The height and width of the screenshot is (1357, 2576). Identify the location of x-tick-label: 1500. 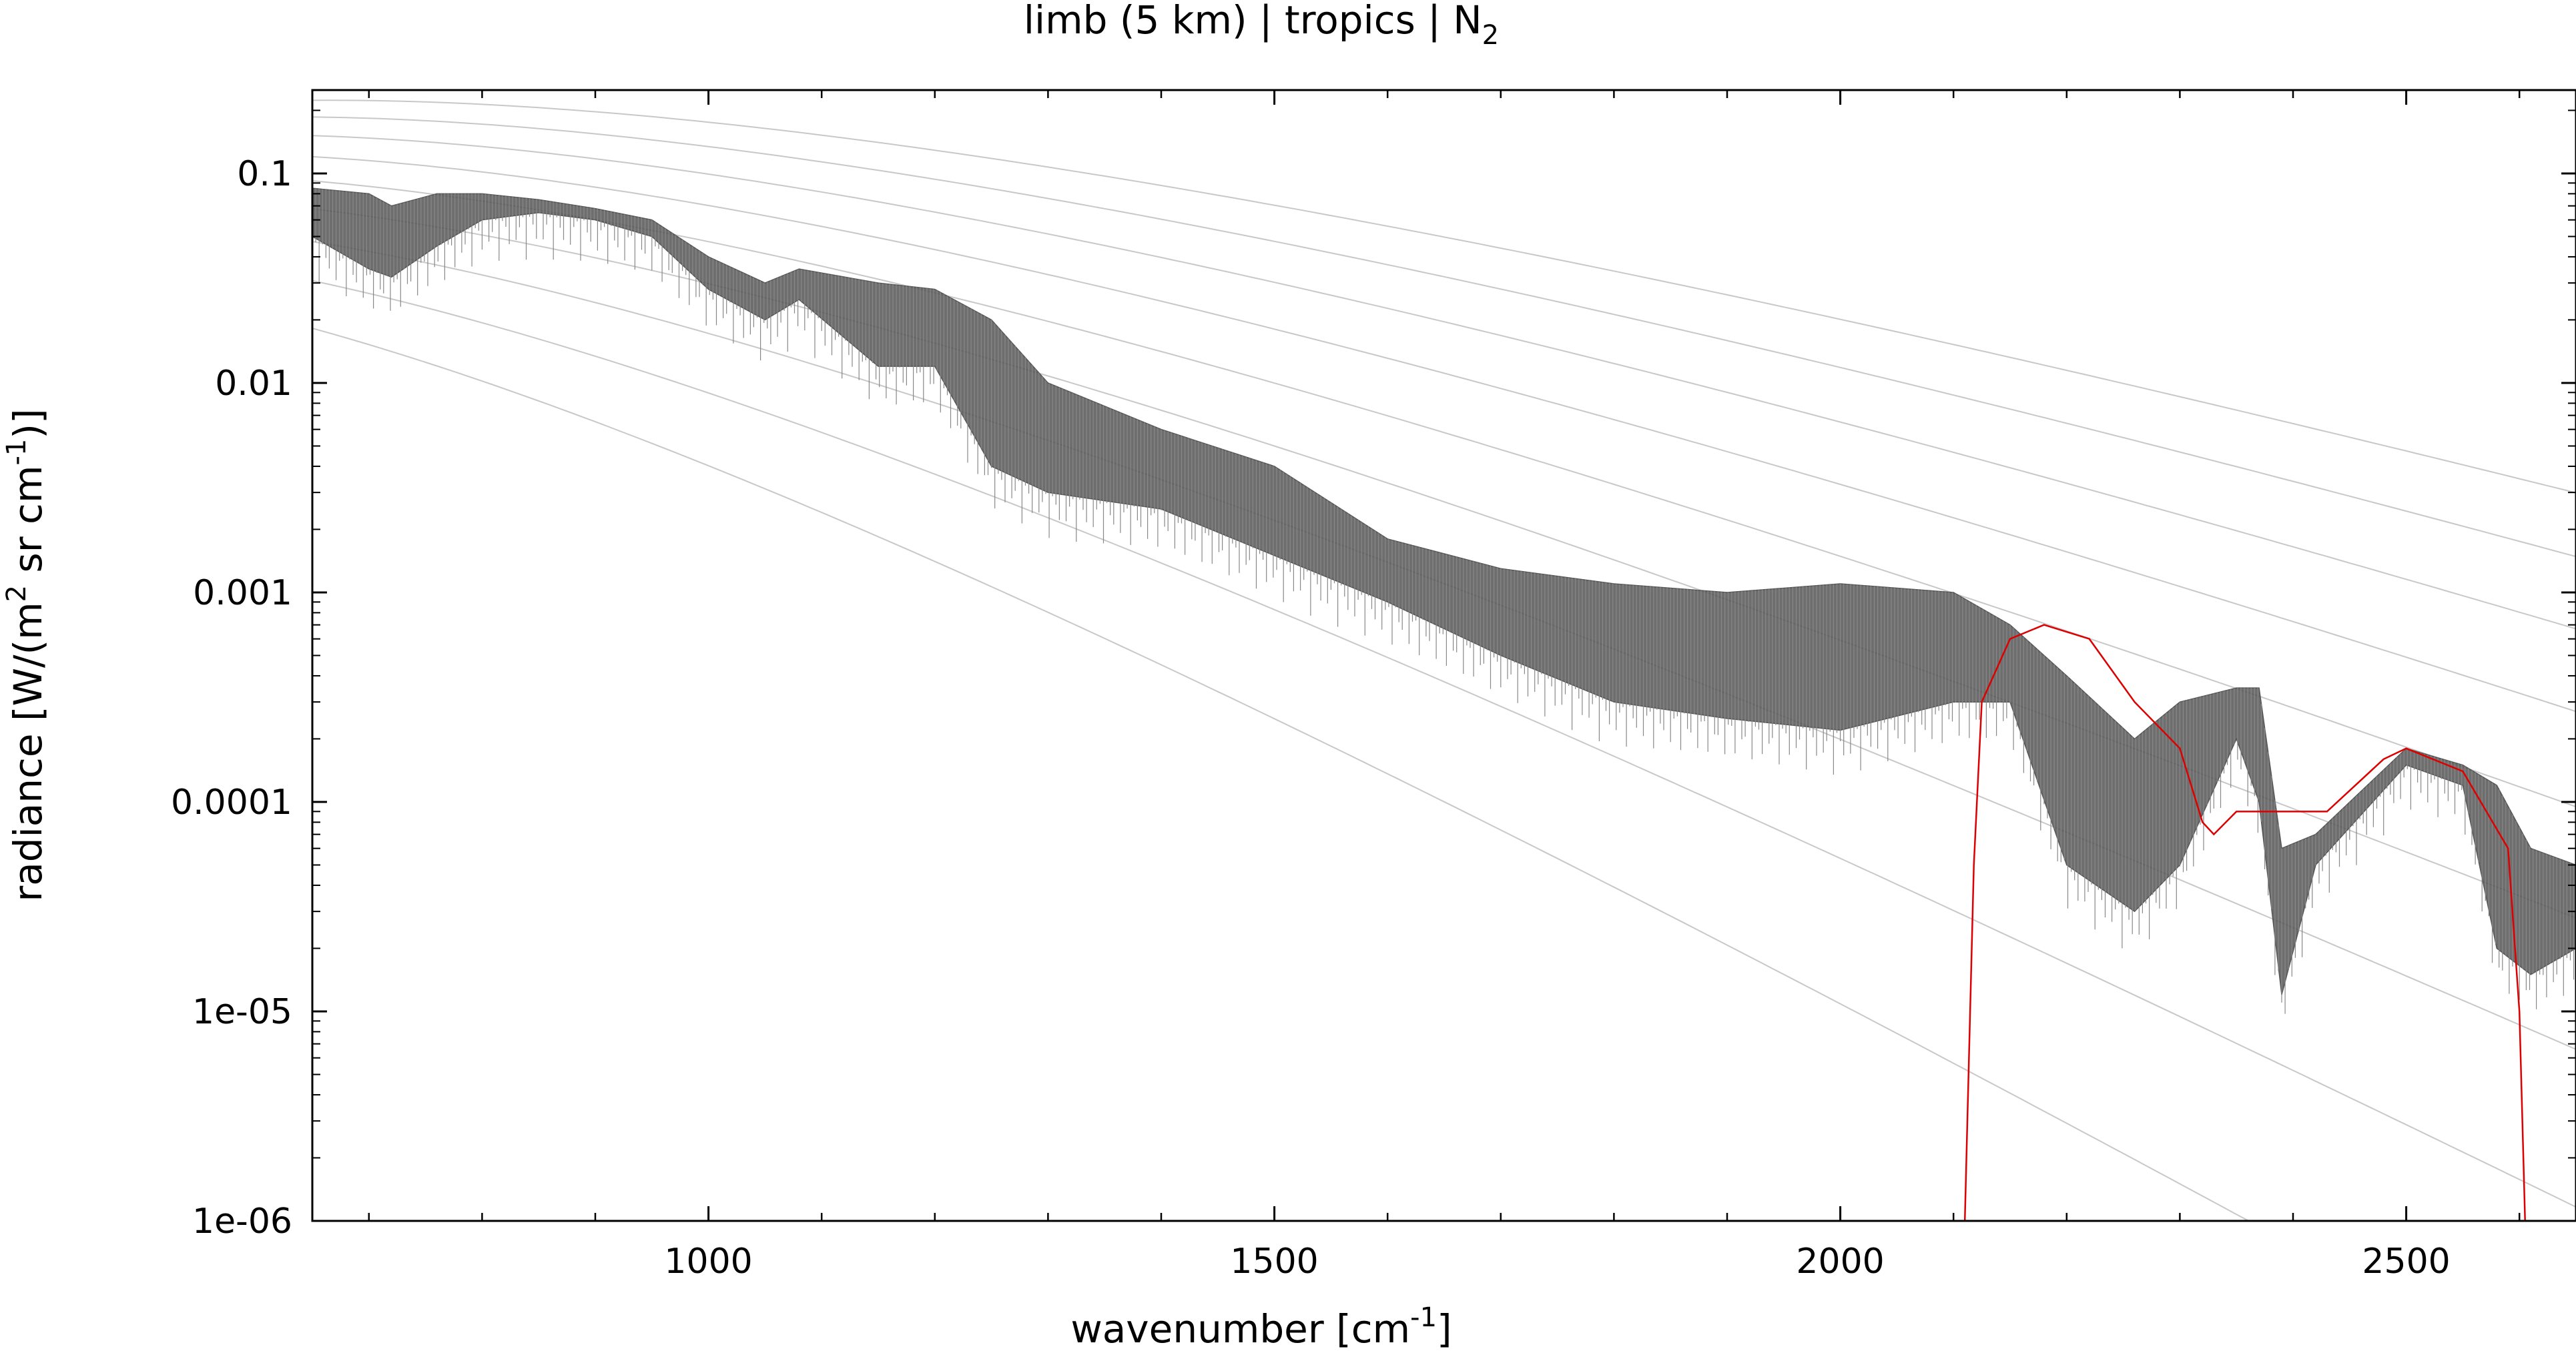
(1274, 1262).